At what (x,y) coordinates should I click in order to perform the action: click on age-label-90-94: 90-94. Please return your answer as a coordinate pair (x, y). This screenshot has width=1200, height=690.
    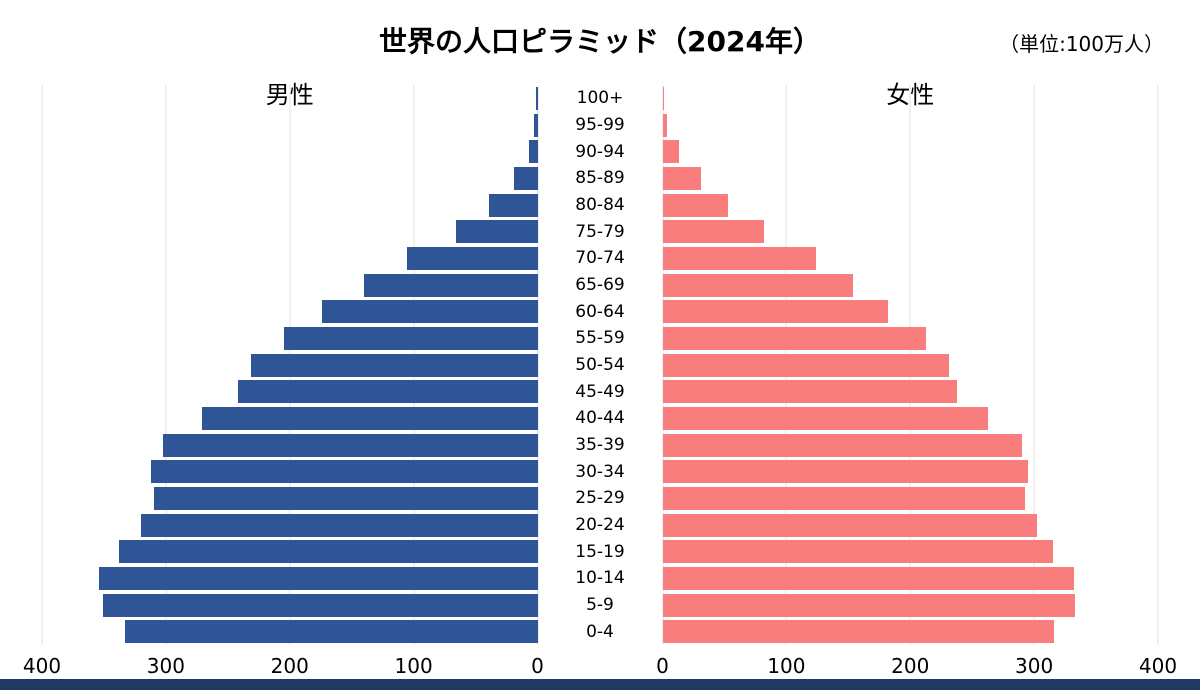
    Looking at the image, I should click on (600, 151).